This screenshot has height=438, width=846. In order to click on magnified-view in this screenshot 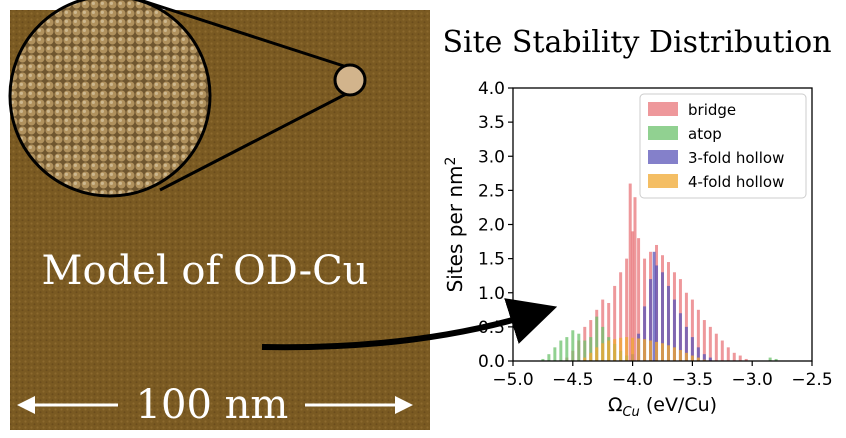, I will do `click(110, 98)`.